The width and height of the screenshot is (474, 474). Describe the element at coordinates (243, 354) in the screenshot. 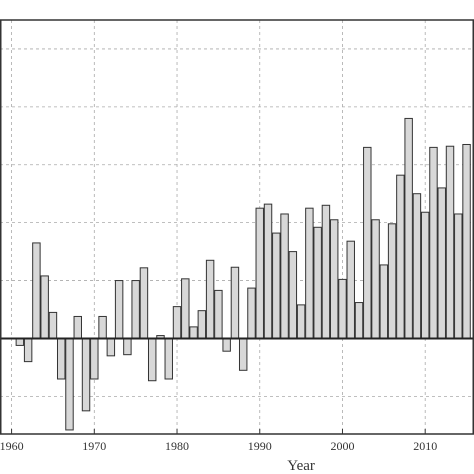

I see `bar-1988` at that location.